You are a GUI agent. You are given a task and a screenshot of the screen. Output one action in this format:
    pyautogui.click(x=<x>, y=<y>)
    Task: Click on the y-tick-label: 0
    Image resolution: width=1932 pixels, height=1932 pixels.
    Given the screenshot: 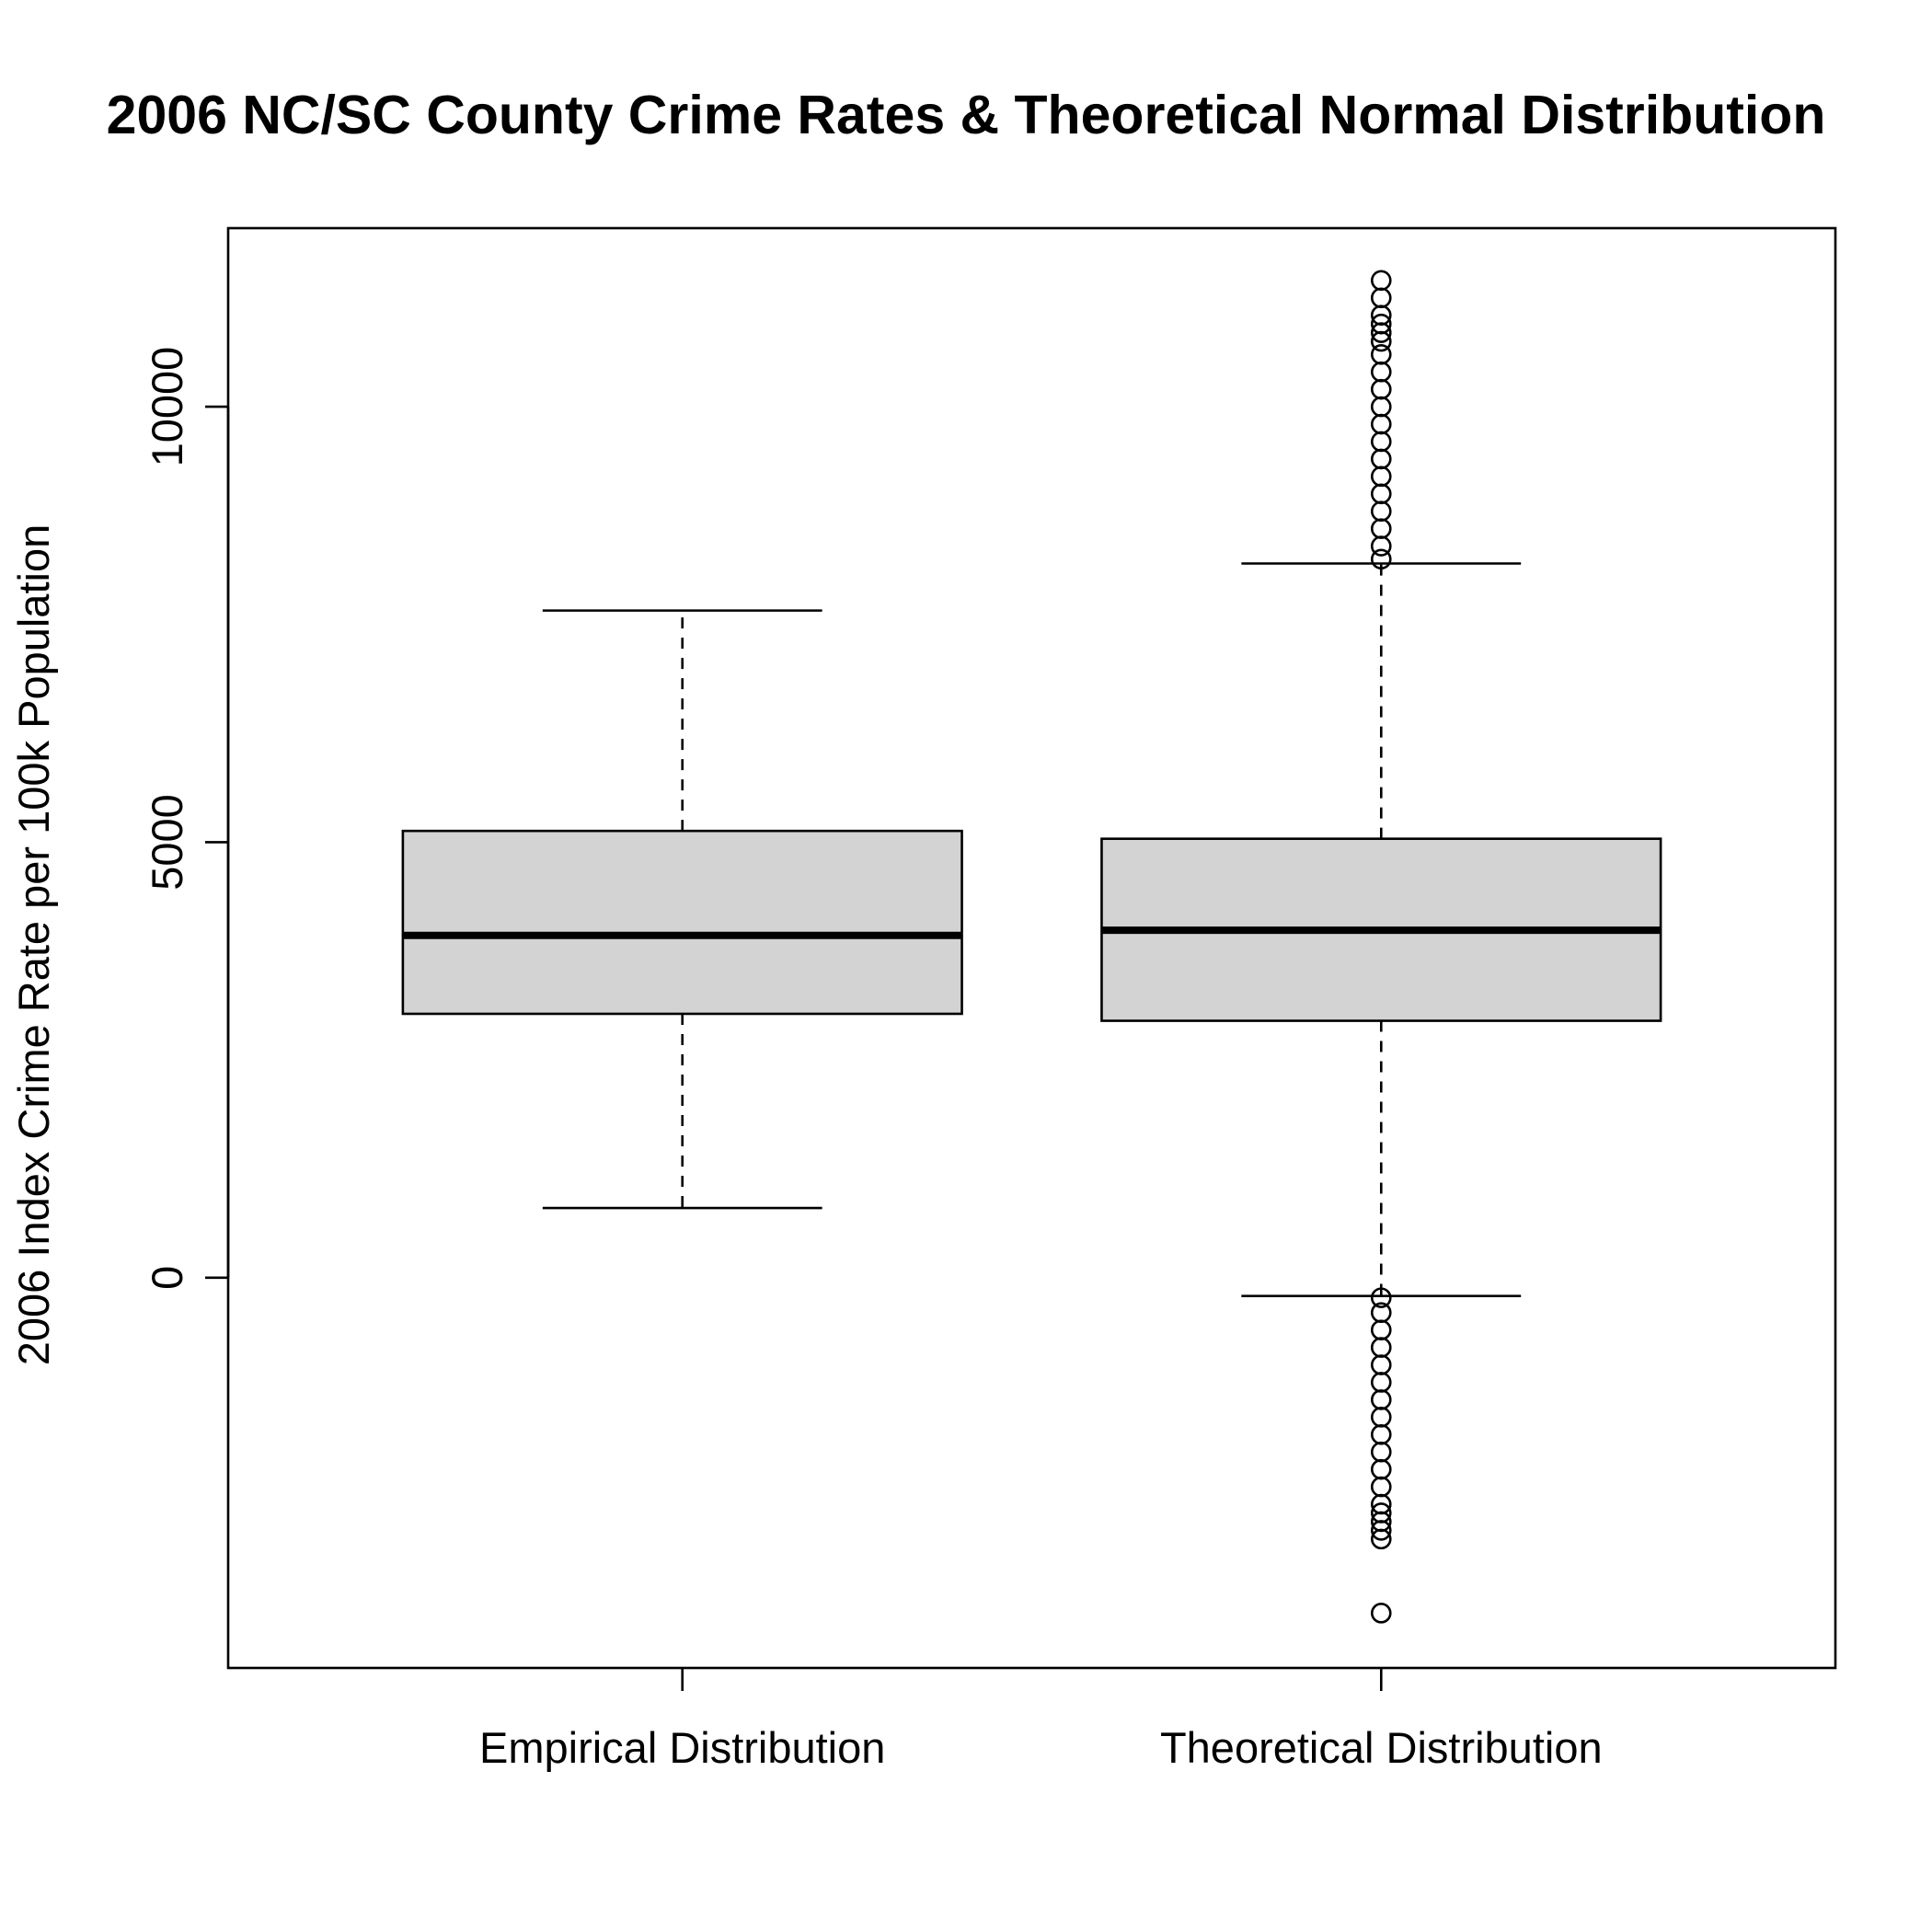 What is the action you would take?
    pyautogui.click(x=167, y=1278)
    